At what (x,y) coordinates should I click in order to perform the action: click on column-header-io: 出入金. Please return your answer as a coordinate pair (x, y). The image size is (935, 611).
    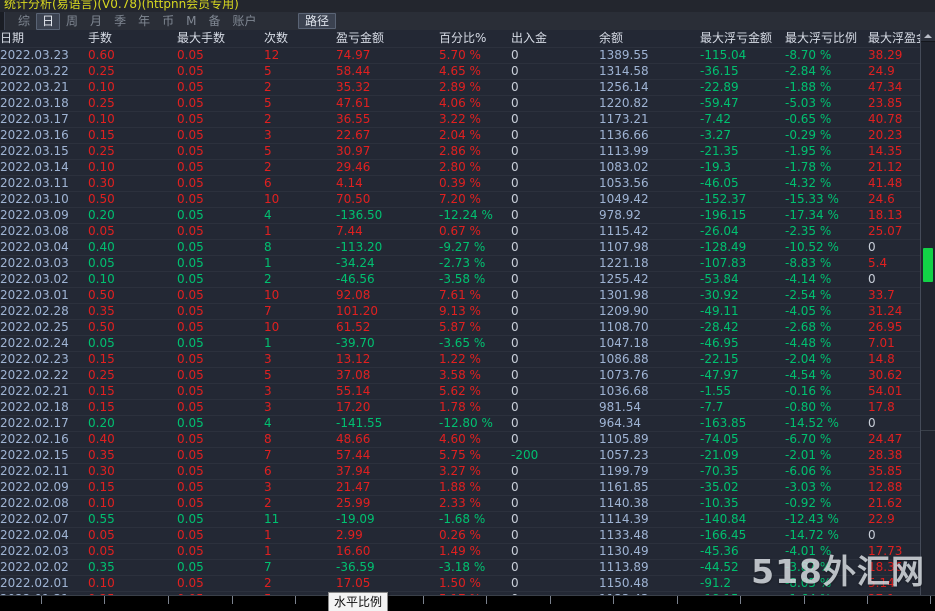
    Looking at the image, I should click on (555, 39).